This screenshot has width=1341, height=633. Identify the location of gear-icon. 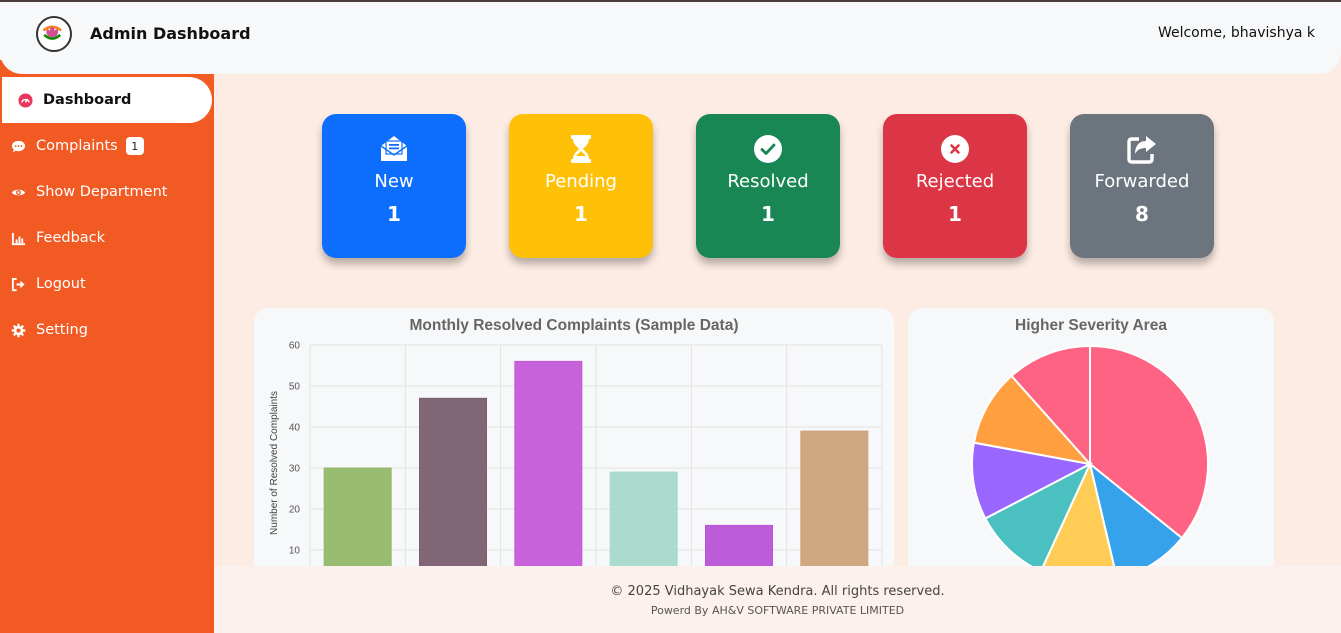
(18, 330).